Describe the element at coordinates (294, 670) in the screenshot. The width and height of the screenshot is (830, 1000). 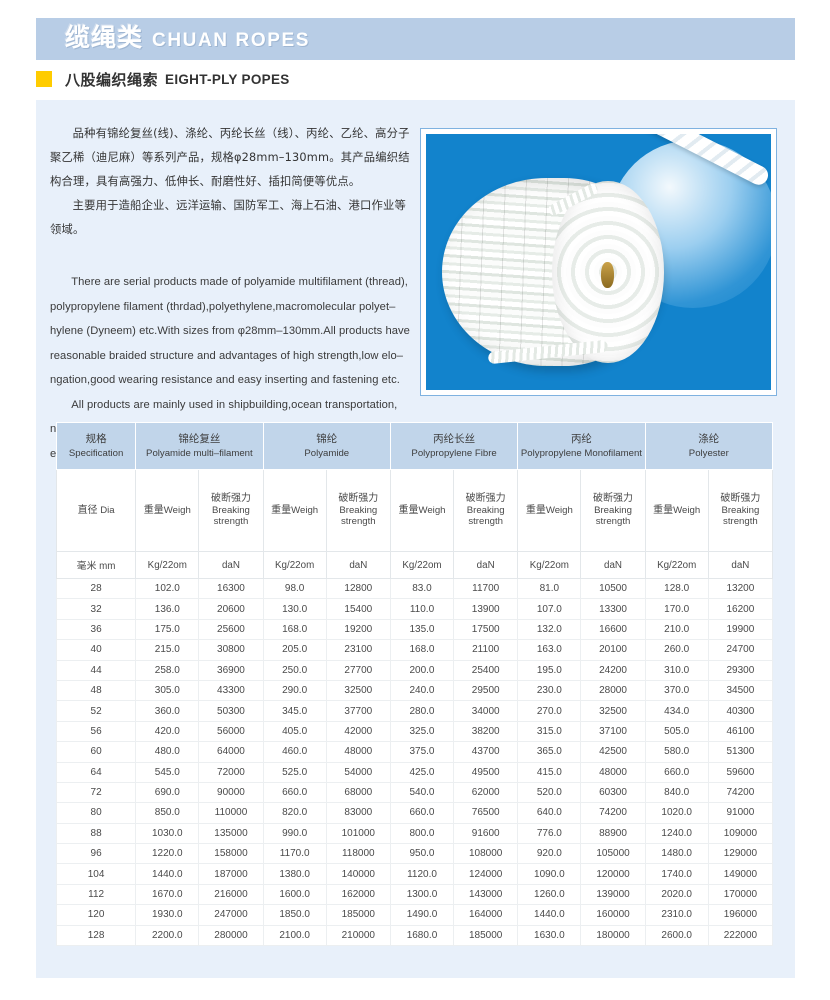
I see `table-cell: 250.0` at that location.